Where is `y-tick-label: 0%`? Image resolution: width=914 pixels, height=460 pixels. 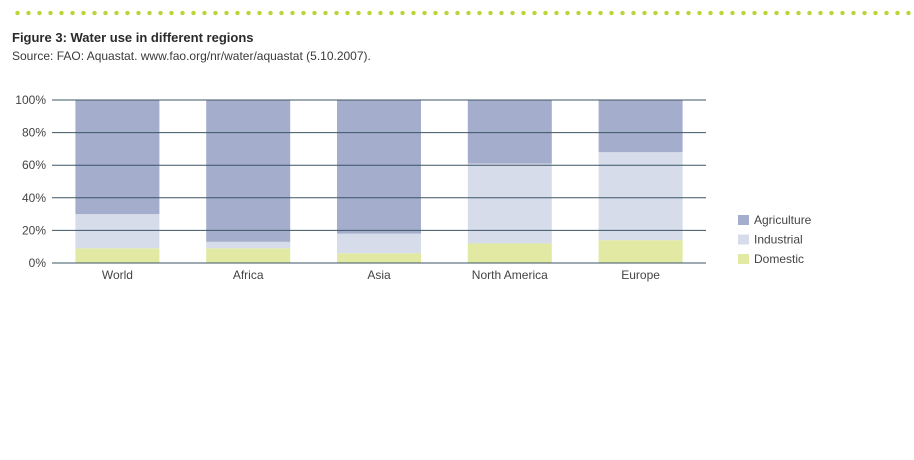
y-tick-label: 0% is located at coordinates (38, 263).